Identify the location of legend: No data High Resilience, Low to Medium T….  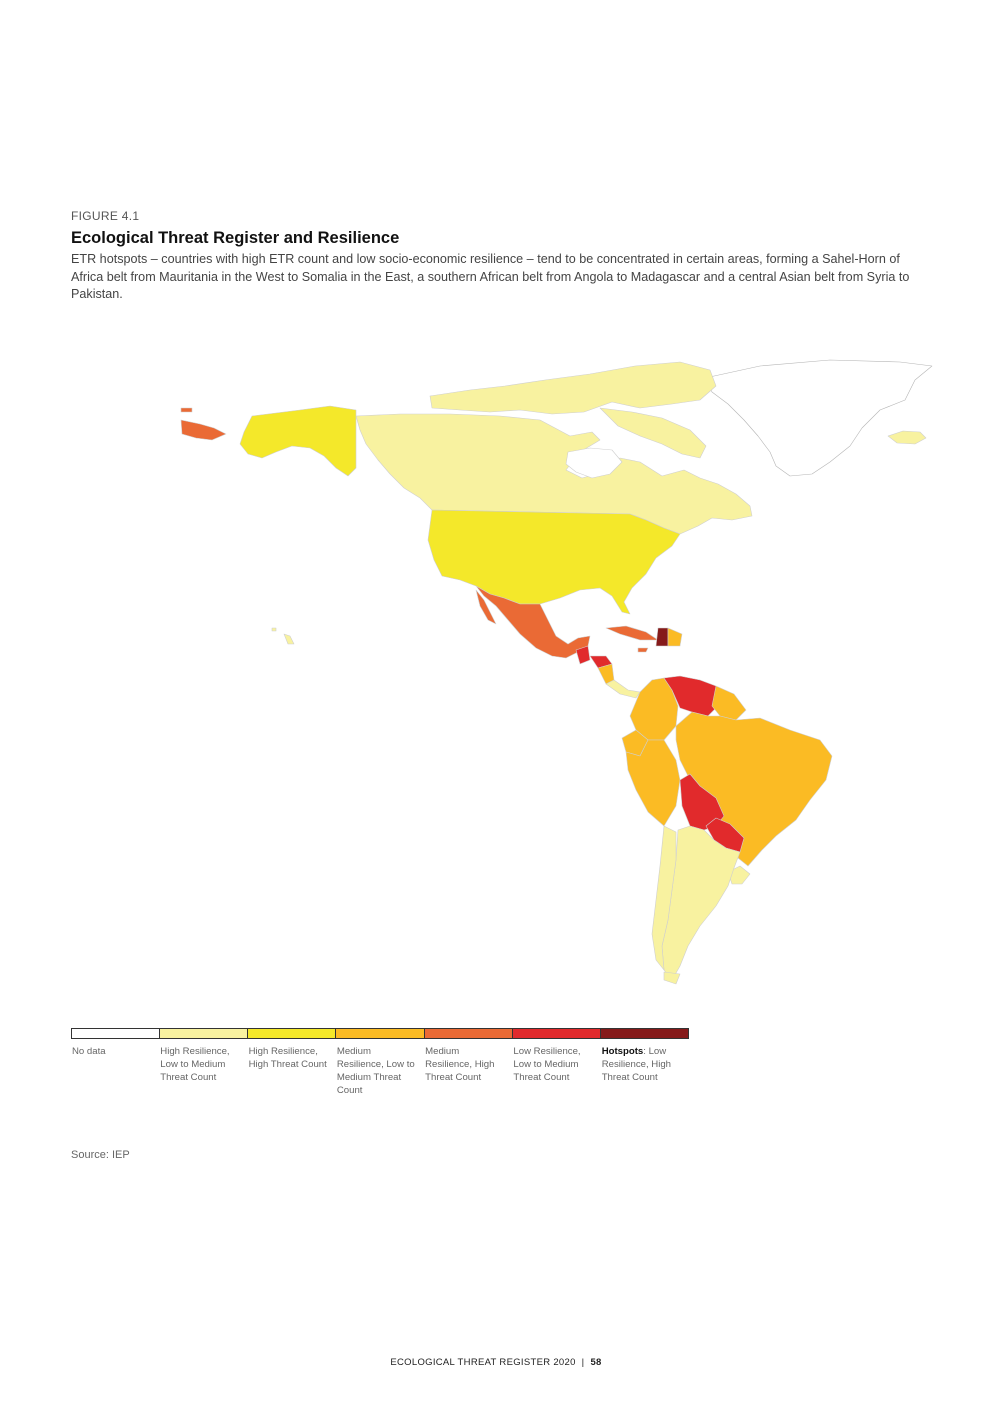
(380, 1073).